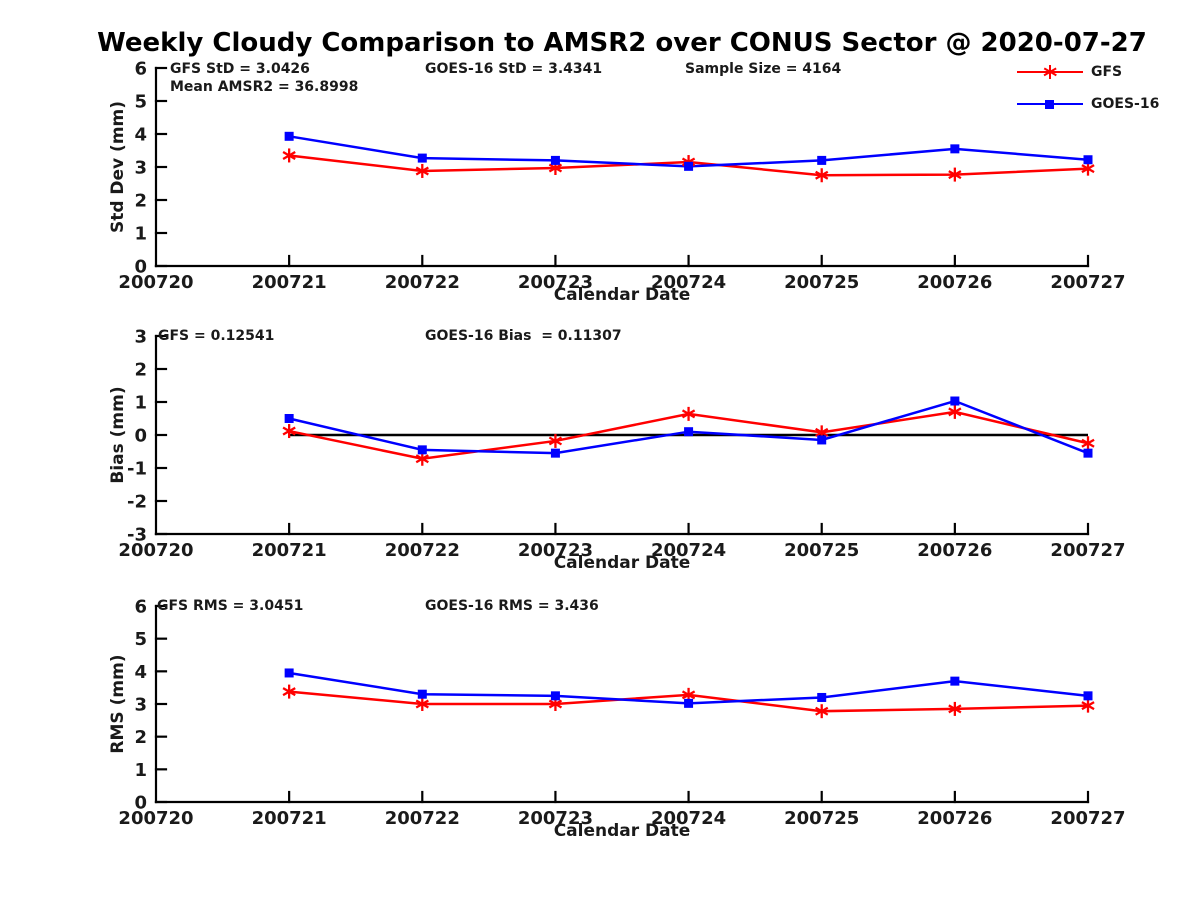 Image resolution: width=1200 pixels, height=900 pixels. I want to click on annotation-gfs-rms: GFS RMS = 3.0451, so click(230, 606).